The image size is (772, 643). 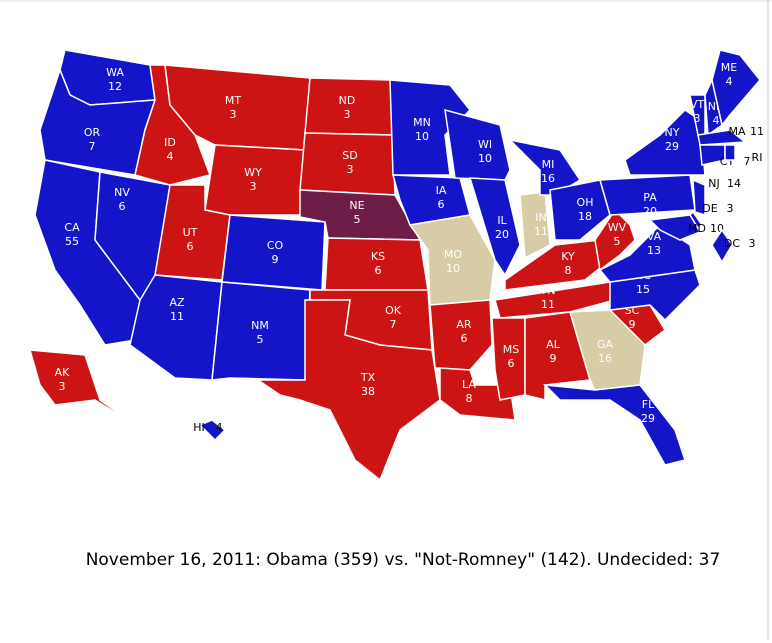 What do you see at coordinates (368, 377) in the screenshot?
I see `state-abbr: TX` at bounding box center [368, 377].